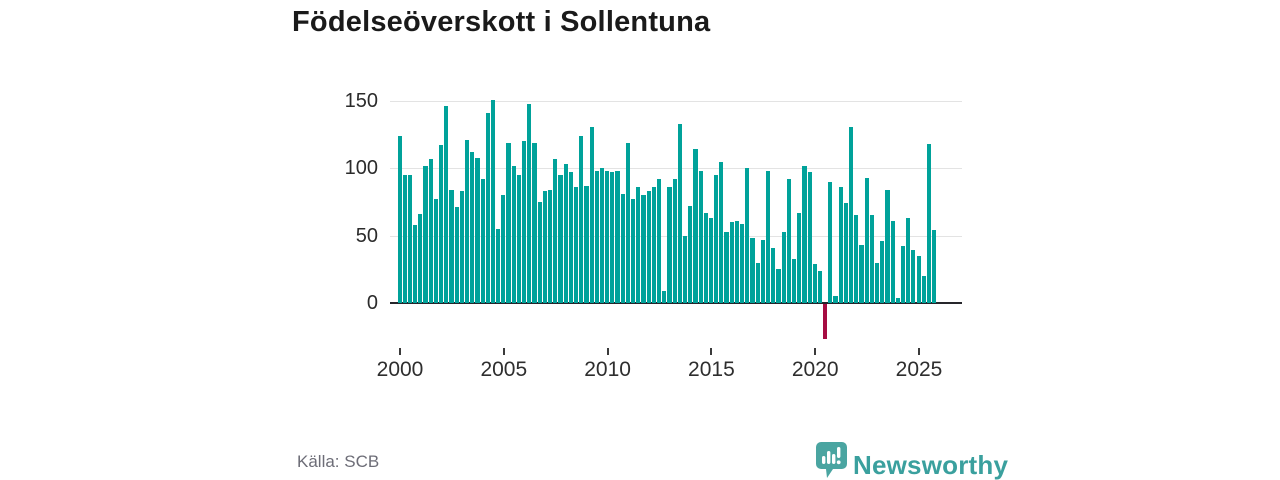 Image resolution: width=1280 pixels, height=480 pixels. What do you see at coordinates (400, 351) in the screenshot?
I see `x-tick-2000` at bounding box center [400, 351].